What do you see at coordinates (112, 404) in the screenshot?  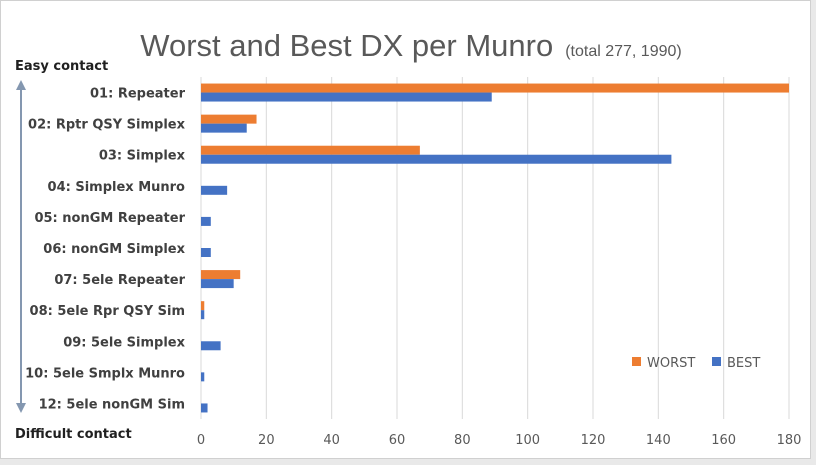 I see `category-label: 12: 5ele nonGM Sim` at bounding box center [112, 404].